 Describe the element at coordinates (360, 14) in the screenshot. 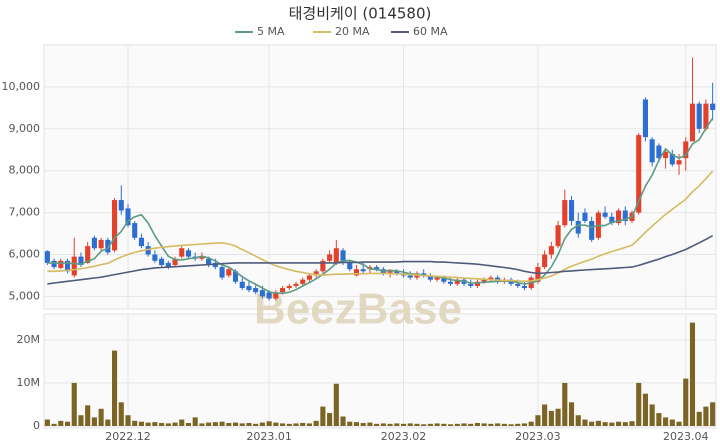

I see `chart-title: 태경비케이 (014580)` at that location.